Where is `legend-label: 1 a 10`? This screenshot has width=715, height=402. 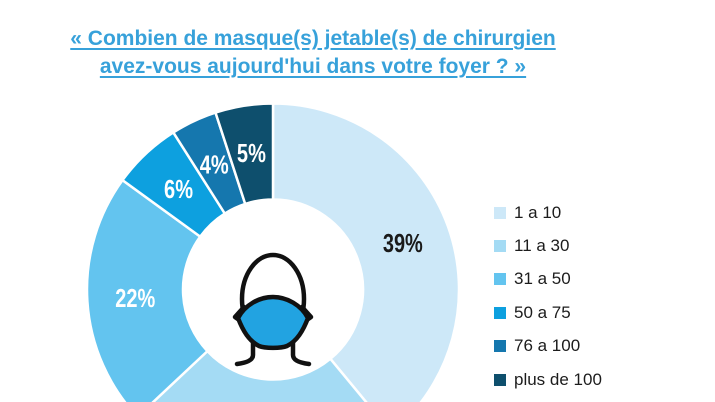 legend-label: 1 a 10 is located at coordinates (538, 212).